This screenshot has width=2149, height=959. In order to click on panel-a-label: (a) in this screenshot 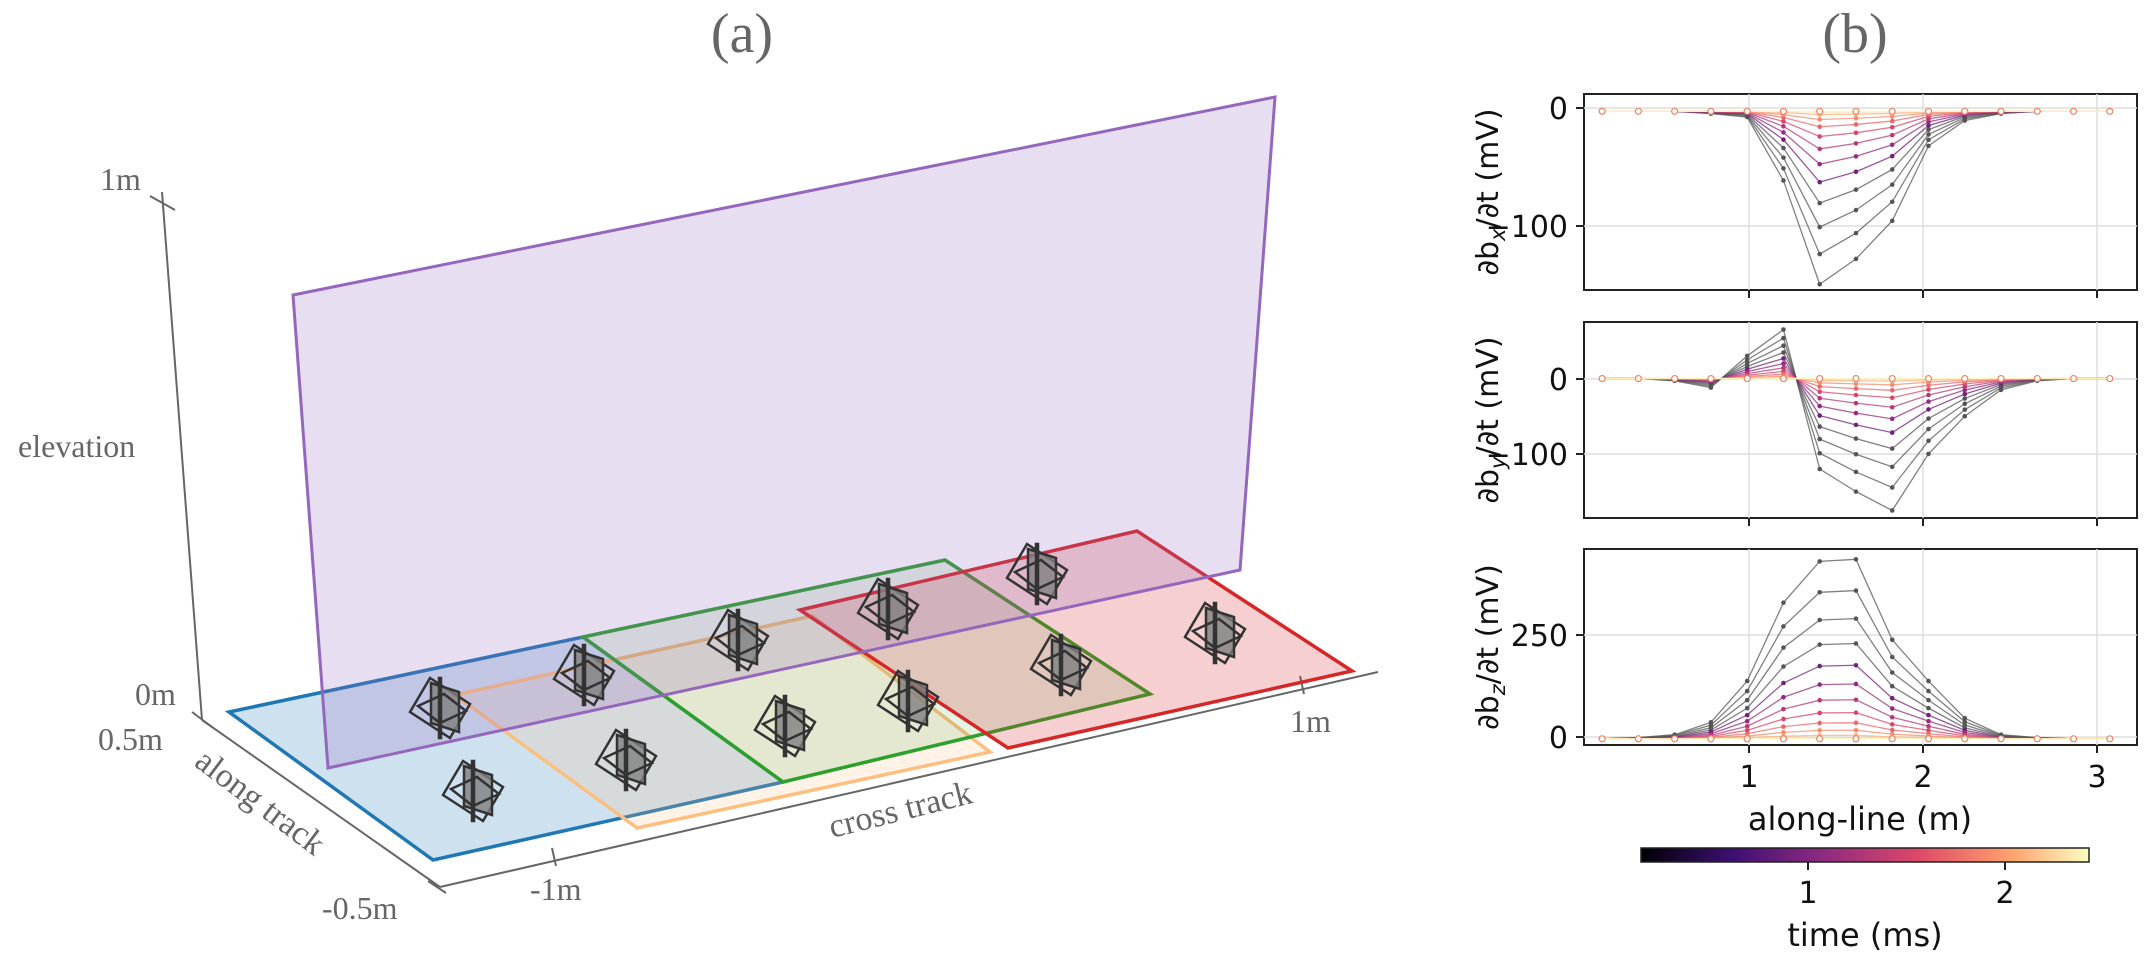, I will do `click(742, 34)`.